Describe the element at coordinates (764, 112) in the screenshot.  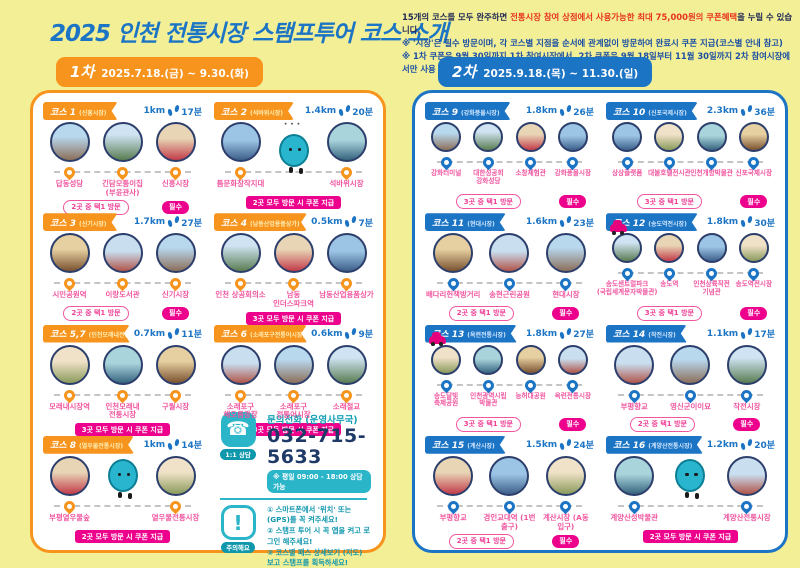
I see `time-value: 36분` at that location.